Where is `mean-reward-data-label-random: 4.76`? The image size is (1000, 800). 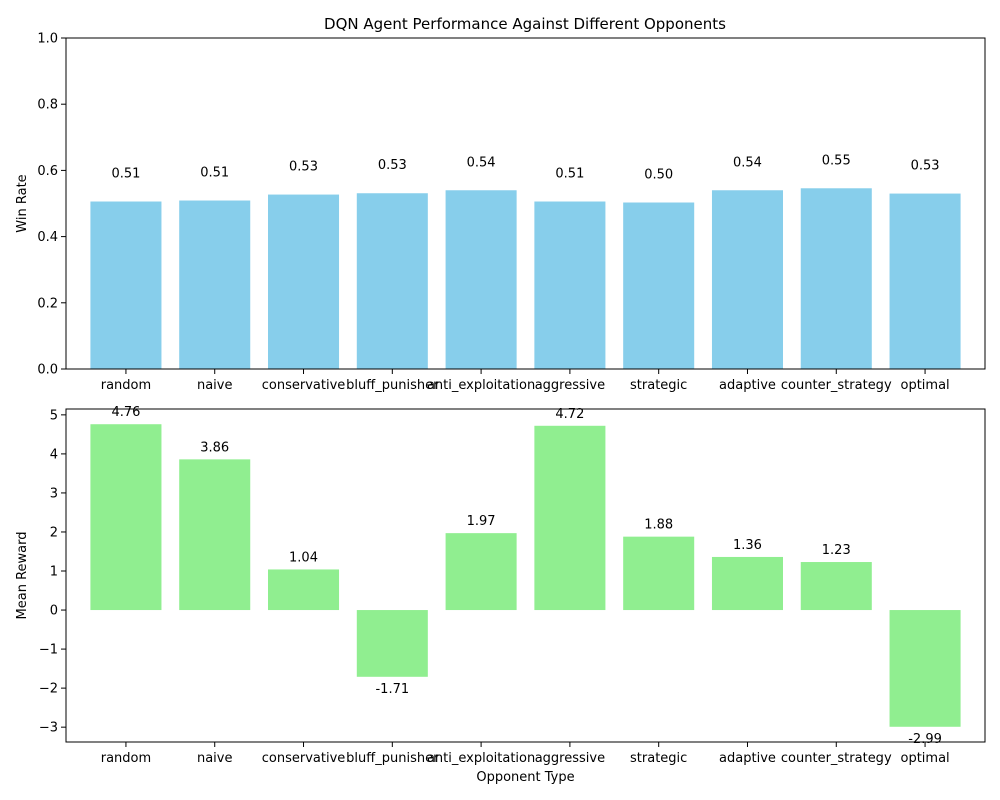
mean-reward-data-label-random: 4.76 is located at coordinates (125, 412).